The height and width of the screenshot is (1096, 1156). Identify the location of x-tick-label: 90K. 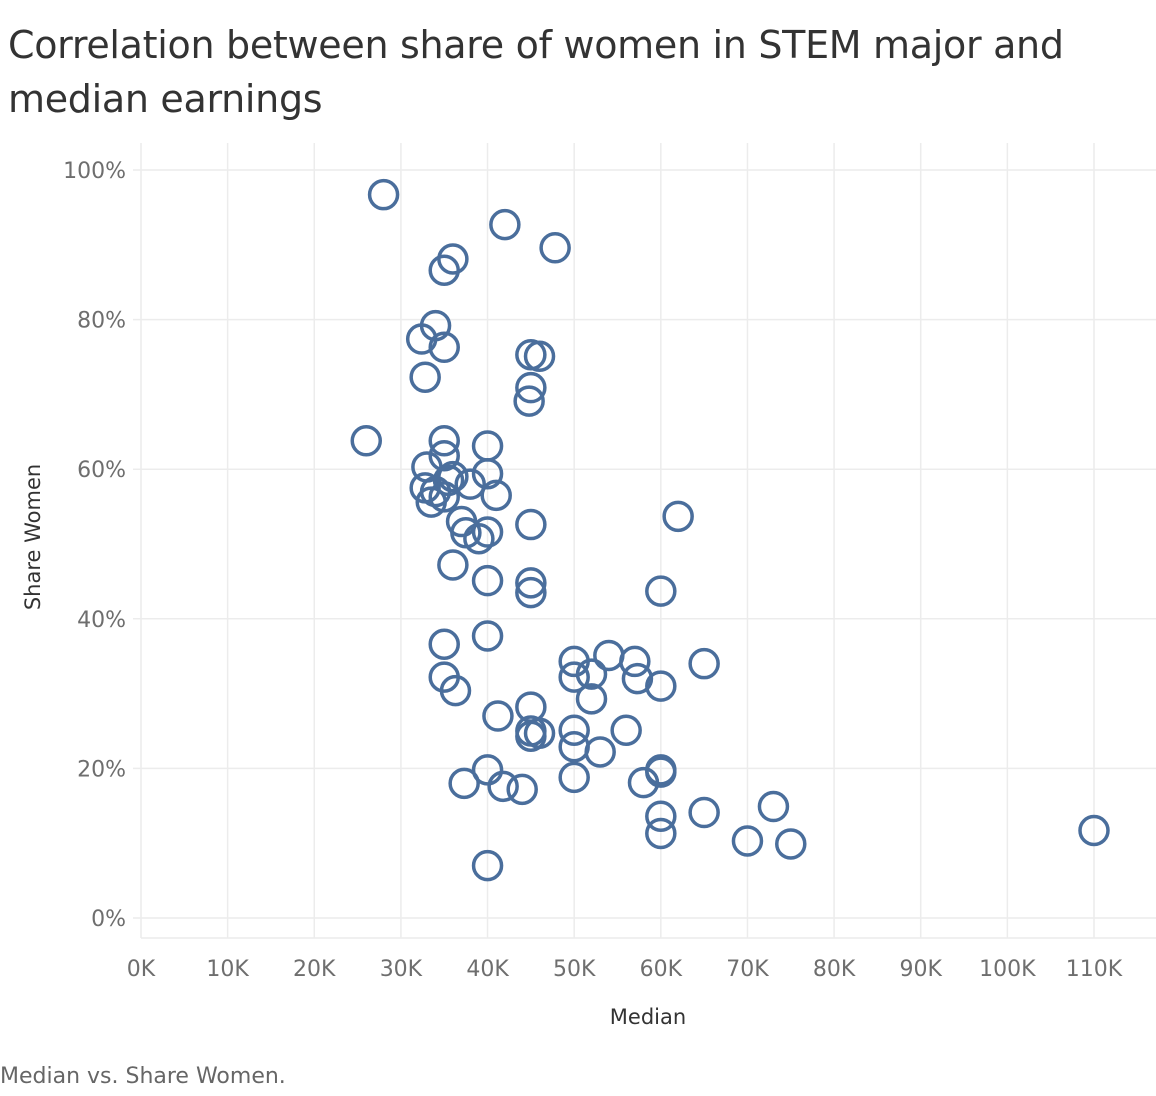
(921, 969).